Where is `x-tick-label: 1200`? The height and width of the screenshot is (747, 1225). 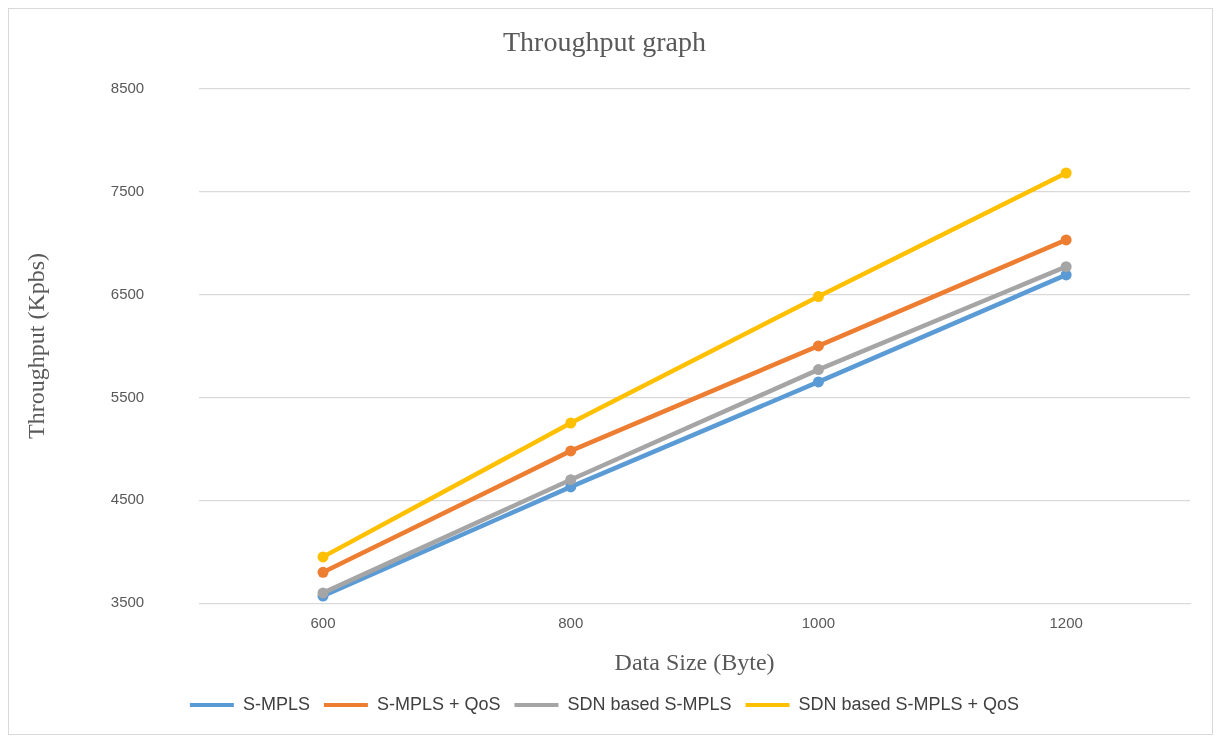
x-tick-label: 1200 is located at coordinates (1066, 623).